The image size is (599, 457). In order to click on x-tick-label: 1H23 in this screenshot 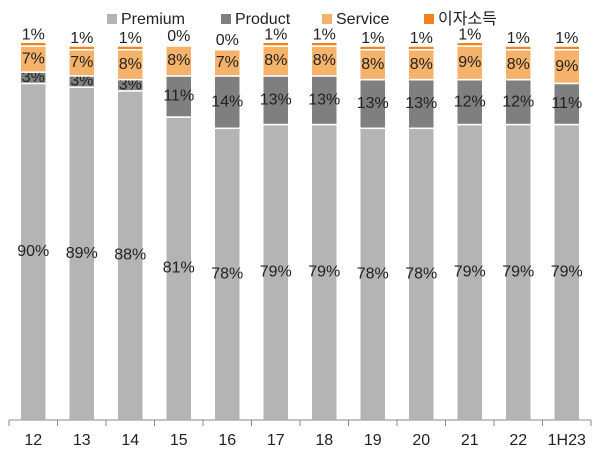, I will do `click(567, 440)`.